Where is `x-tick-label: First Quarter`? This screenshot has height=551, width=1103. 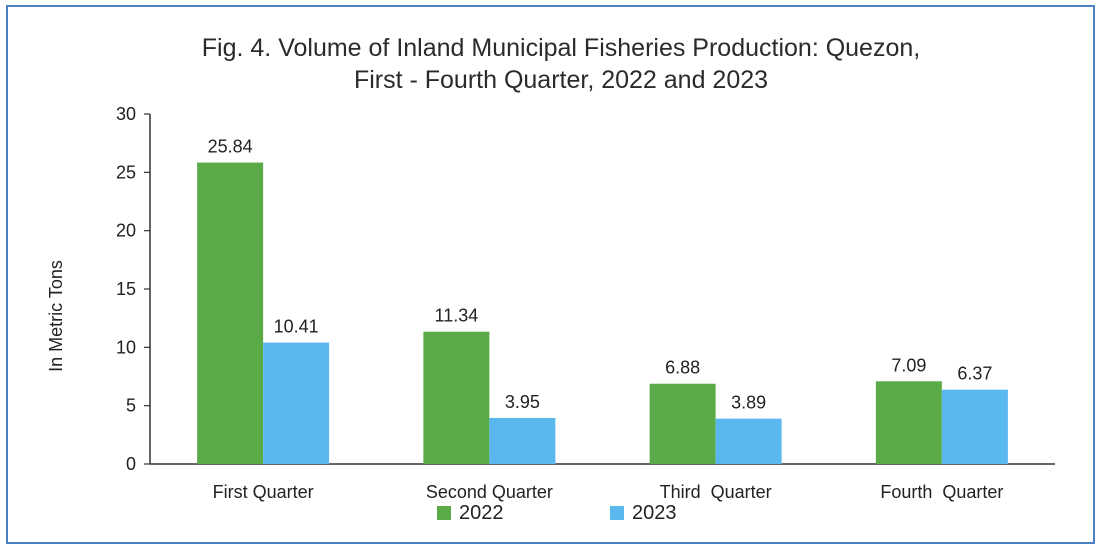 x-tick-label: First Quarter is located at coordinates (263, 492).